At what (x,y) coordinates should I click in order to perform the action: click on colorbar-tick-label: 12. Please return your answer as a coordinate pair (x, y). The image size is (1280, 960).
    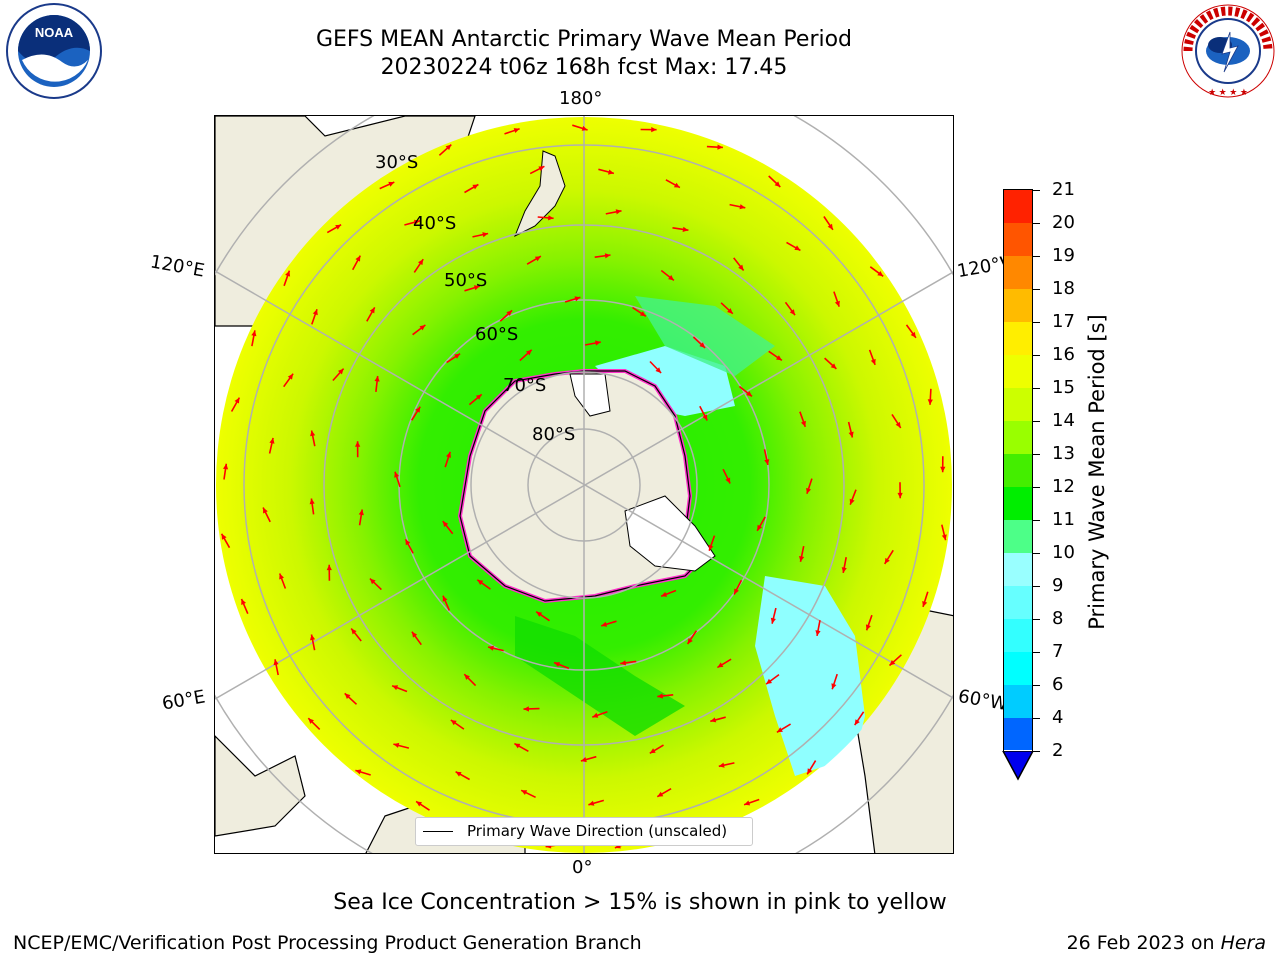
    Looking at the image, I should click on (1063, 486).